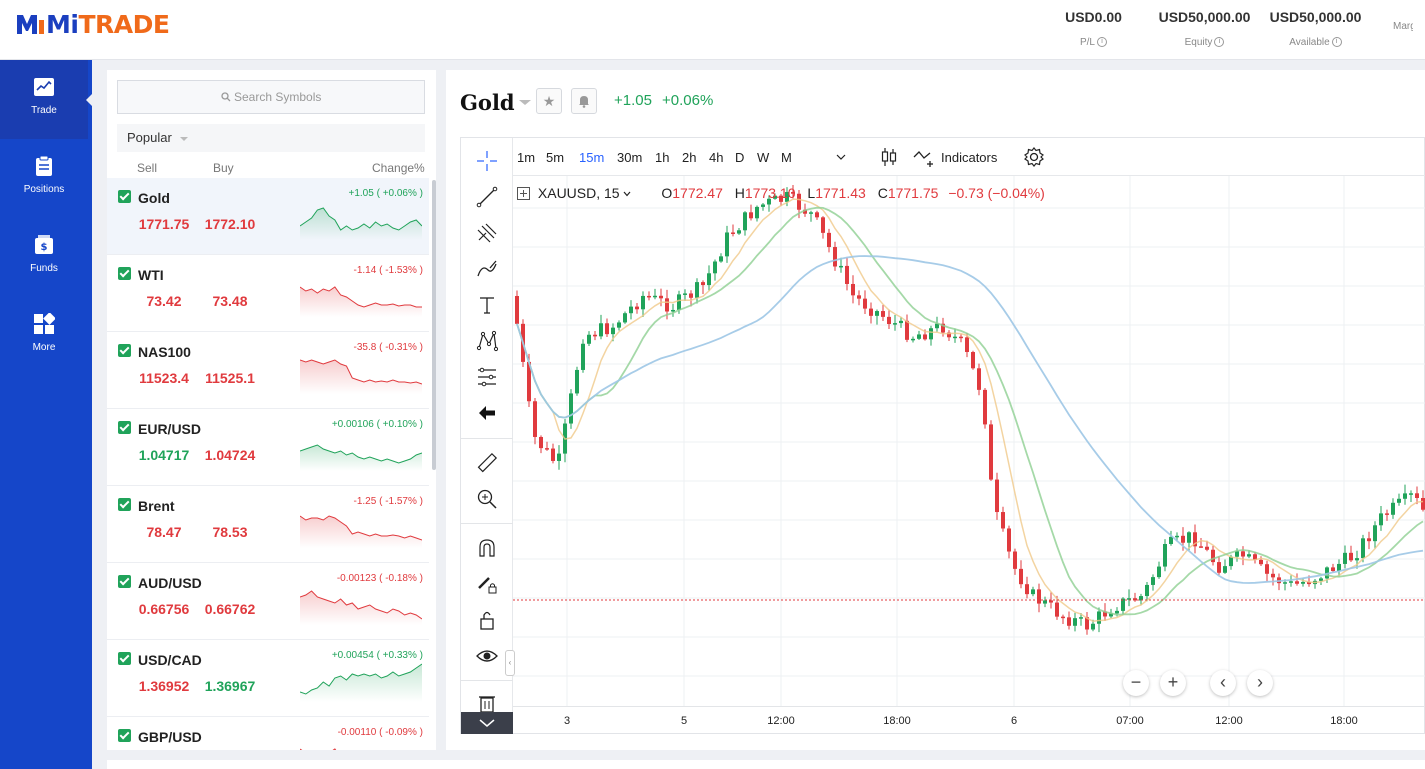  I want to click on sell-price: 1.04717, so click(164, 455).